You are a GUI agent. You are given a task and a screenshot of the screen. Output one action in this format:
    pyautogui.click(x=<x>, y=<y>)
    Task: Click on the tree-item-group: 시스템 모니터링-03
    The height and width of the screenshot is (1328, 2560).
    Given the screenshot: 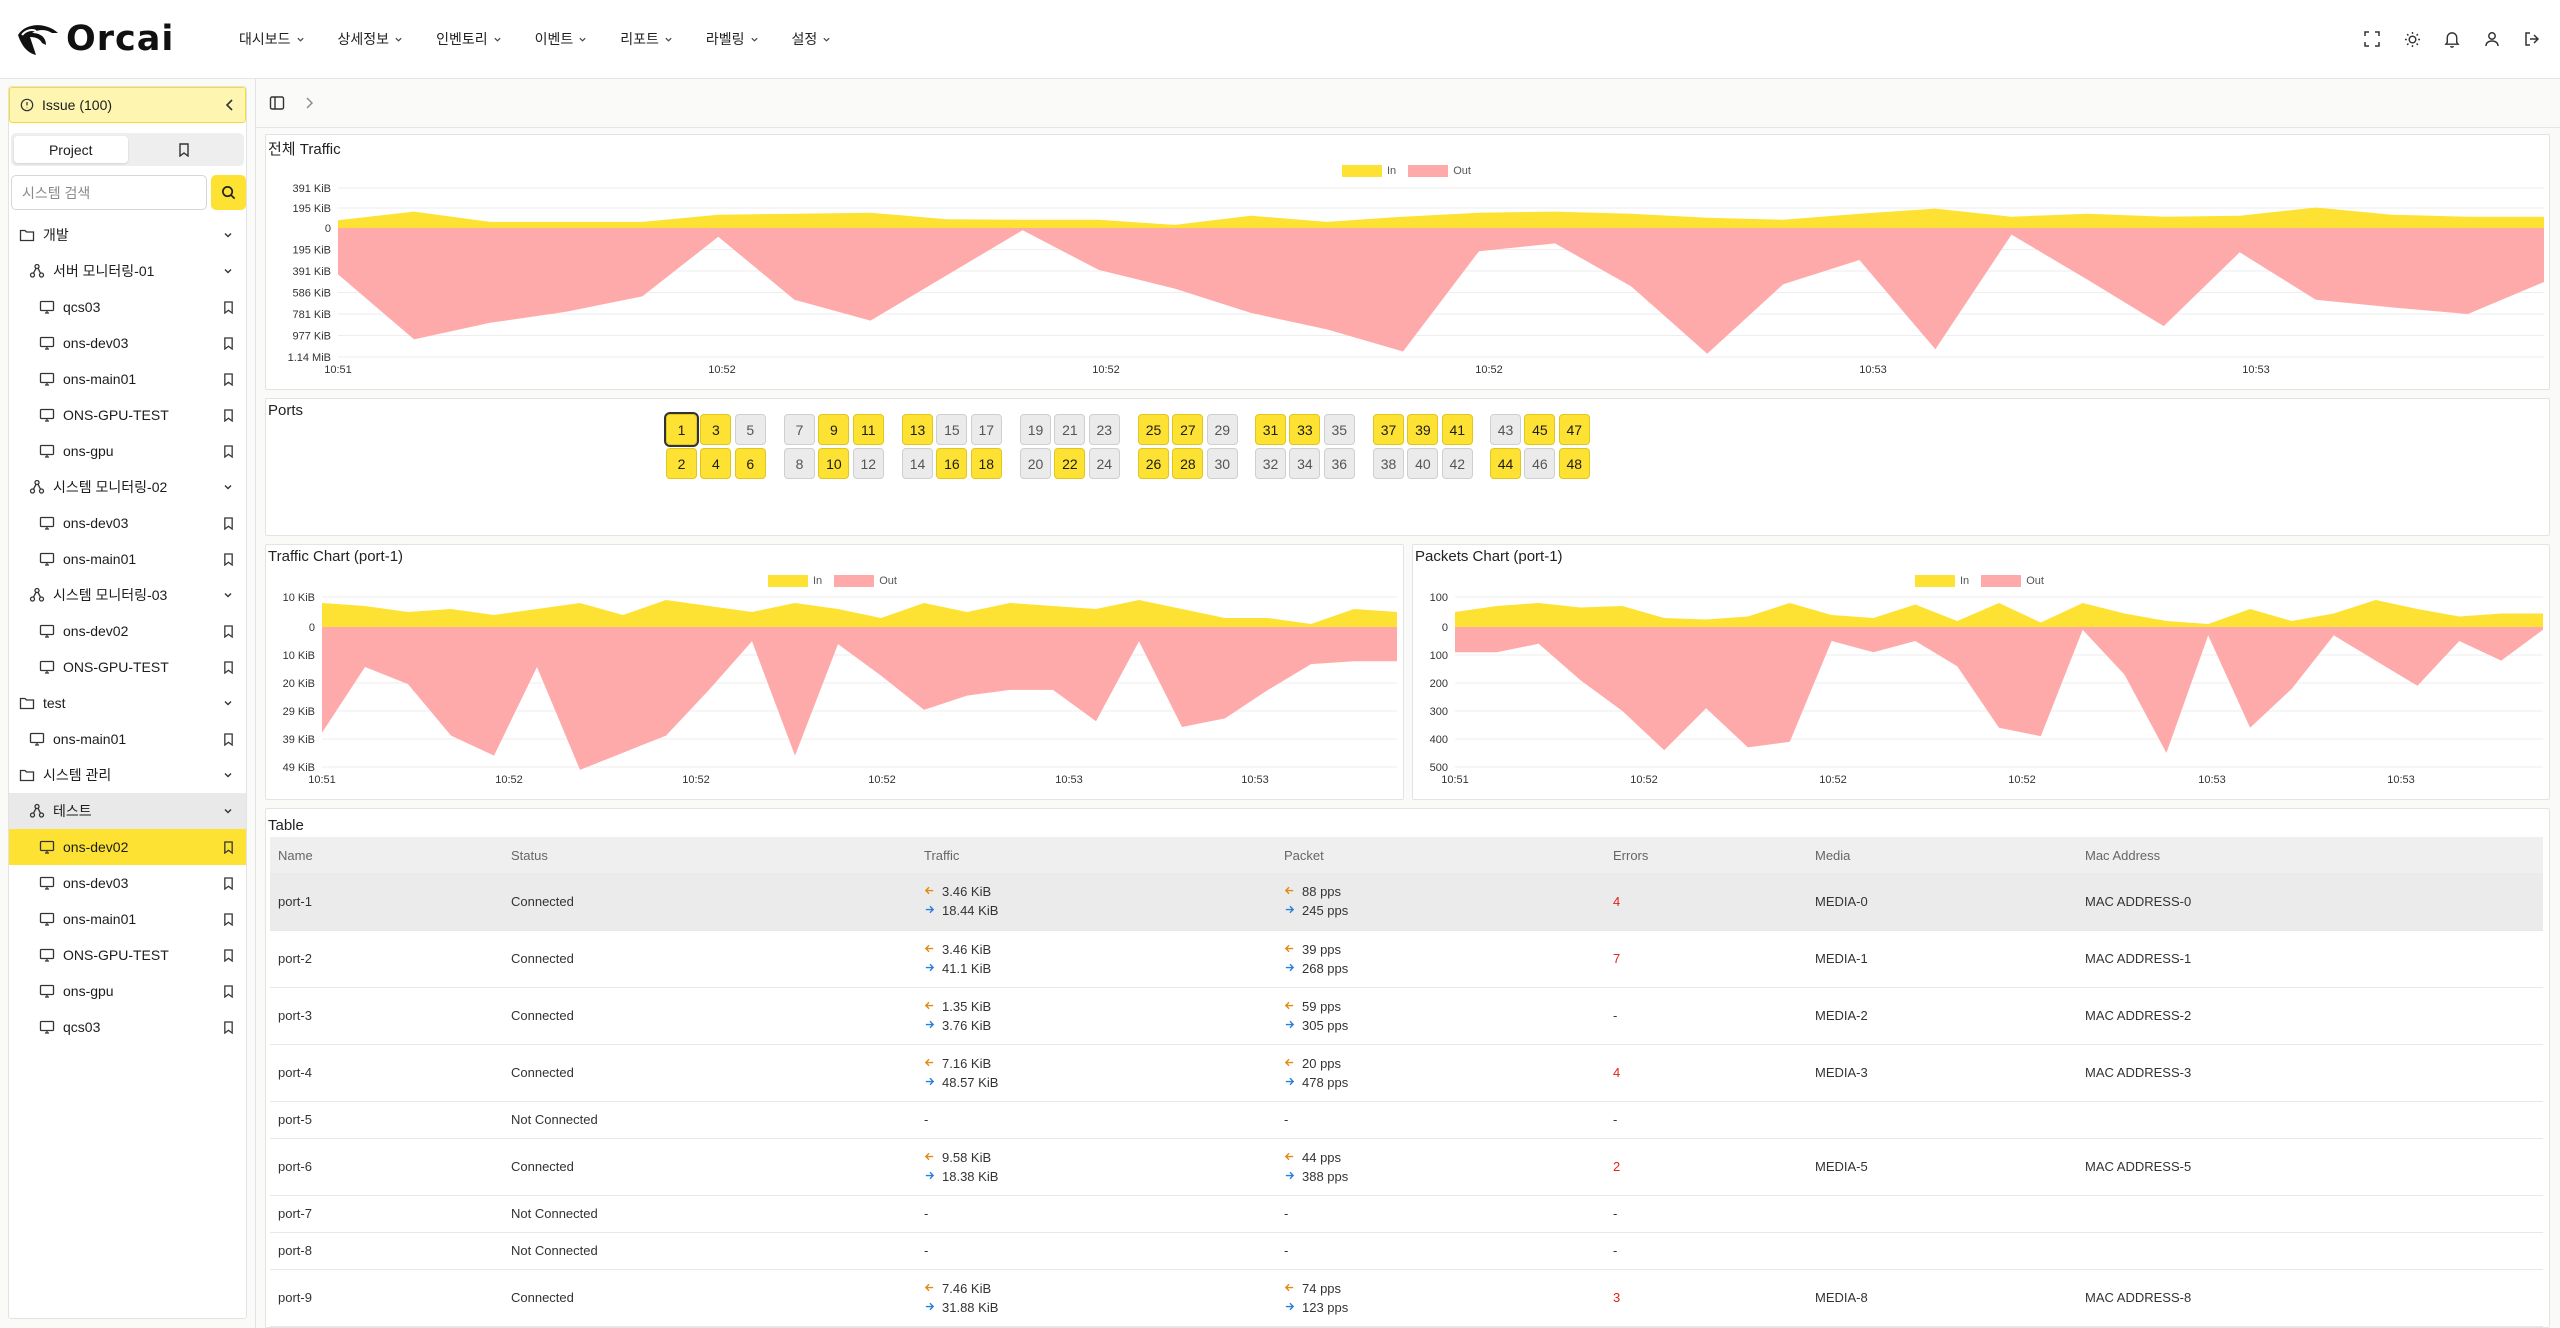 What is the action you would take?
    pyautogui.click(x=127, y=595)
    